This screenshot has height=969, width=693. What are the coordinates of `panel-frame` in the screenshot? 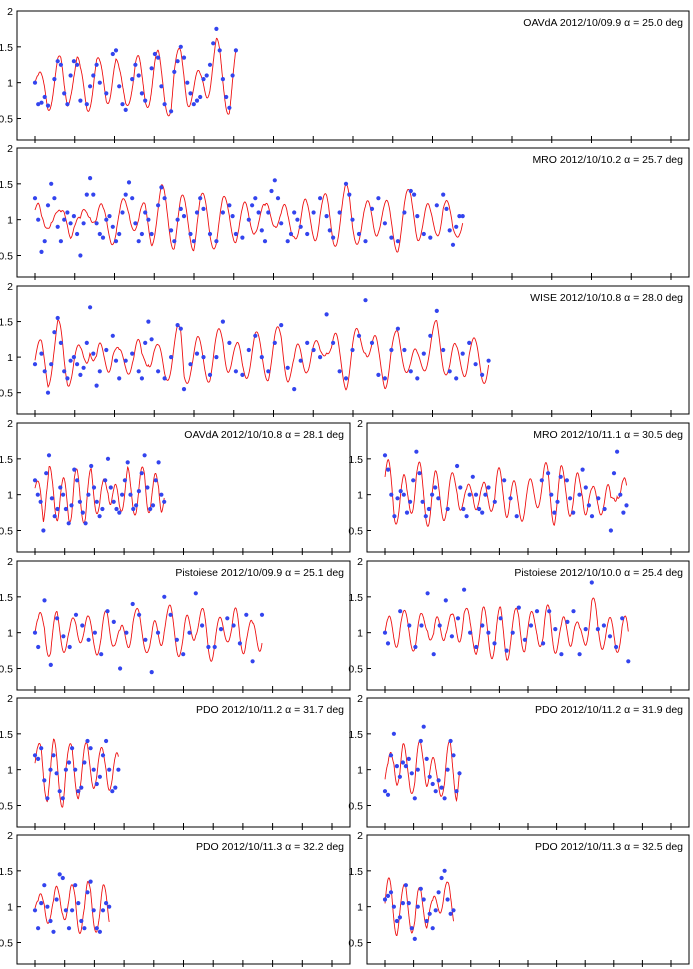 It's located at (183, 899).